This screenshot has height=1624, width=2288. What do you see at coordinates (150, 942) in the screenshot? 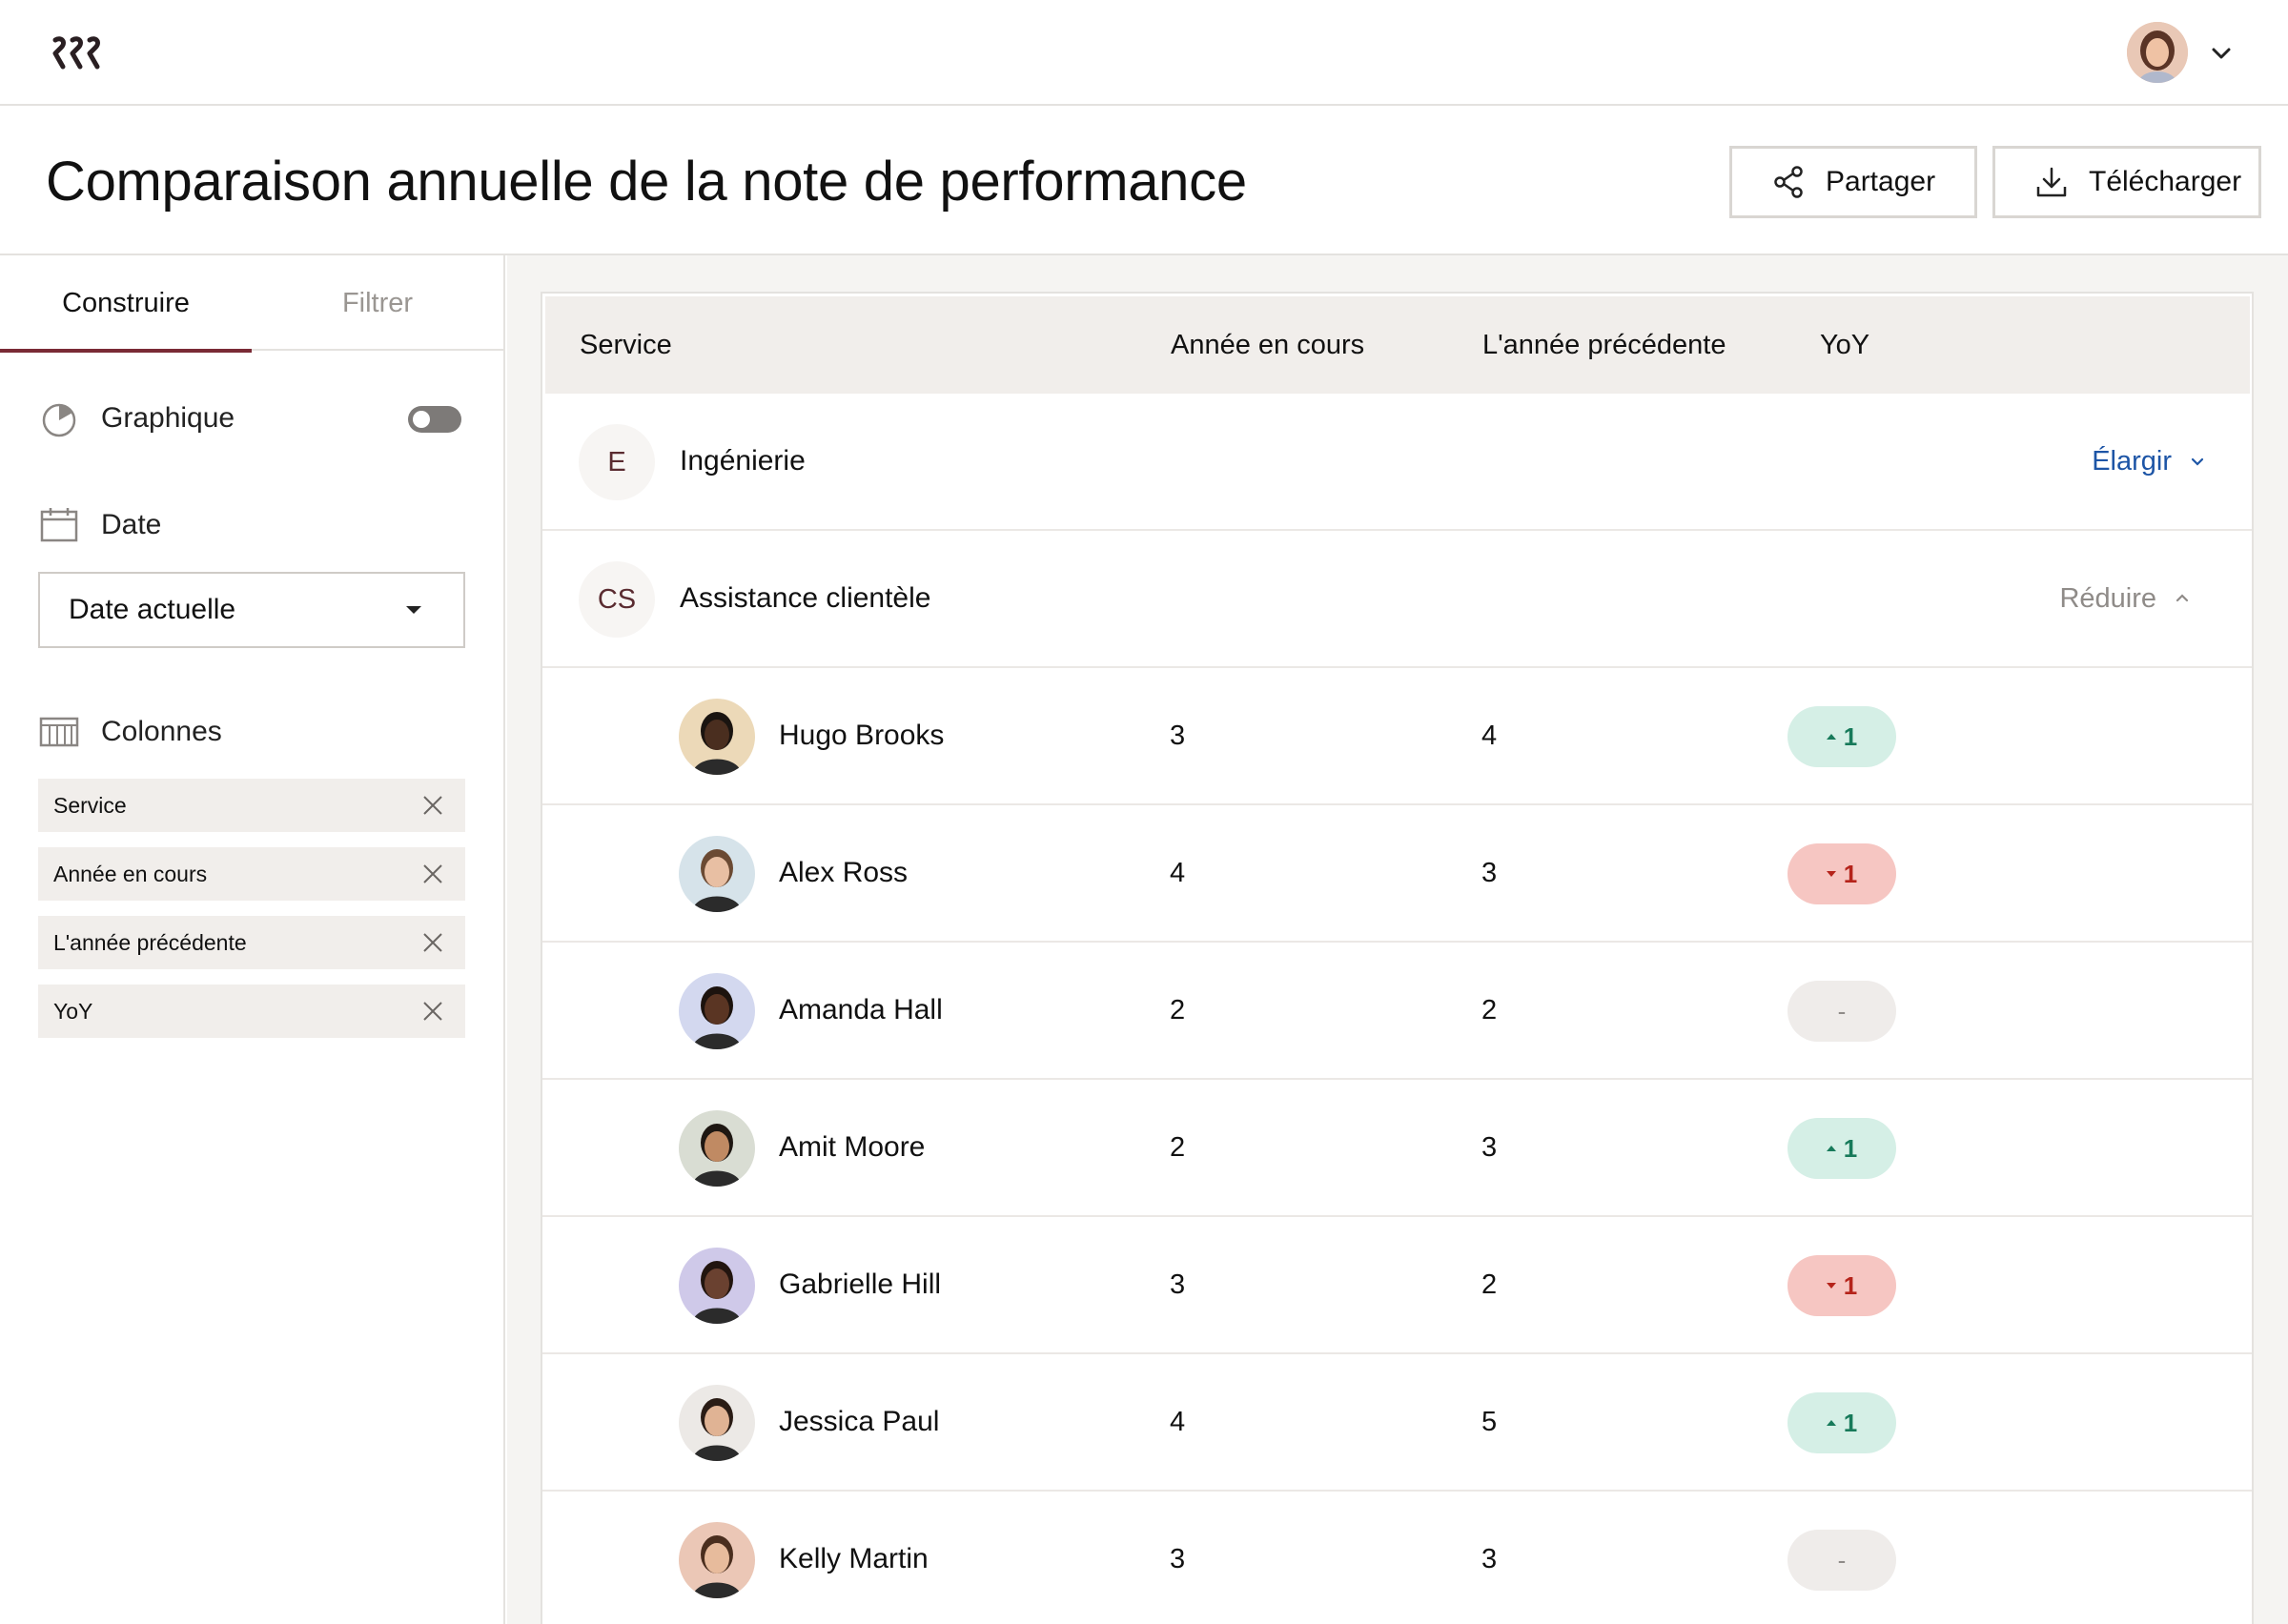
I see `column-chip-label: L'année précédente` at bounding box center [150, 942].